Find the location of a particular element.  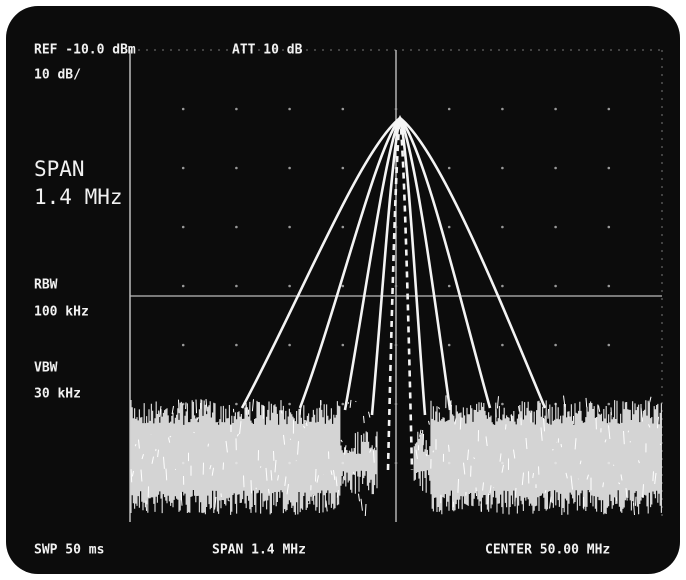

center-frequency: CENTER 50.00 MHz is located at coordinates (547, 550).